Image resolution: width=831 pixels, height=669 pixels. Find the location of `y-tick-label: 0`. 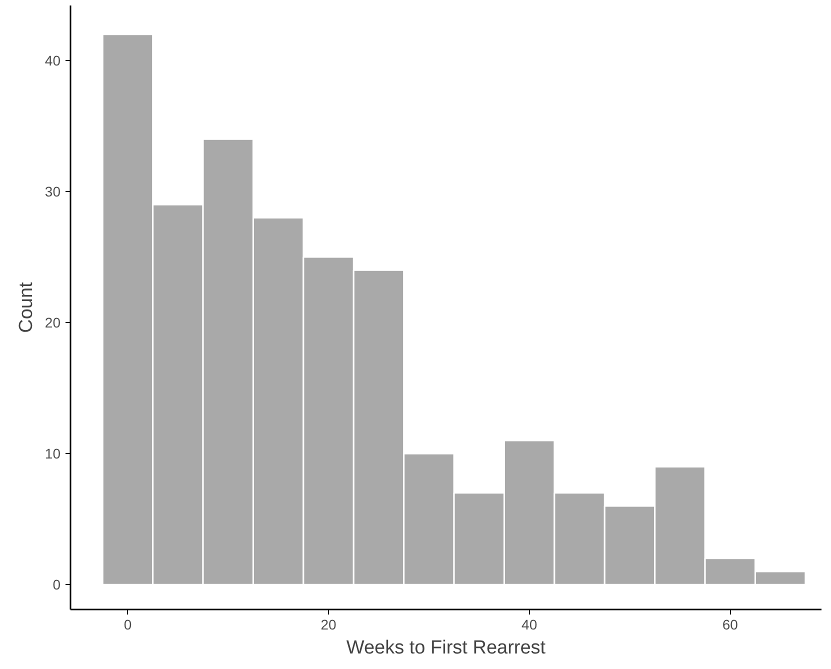

y-tick-label: 0 is located at coordinates (56, 584).